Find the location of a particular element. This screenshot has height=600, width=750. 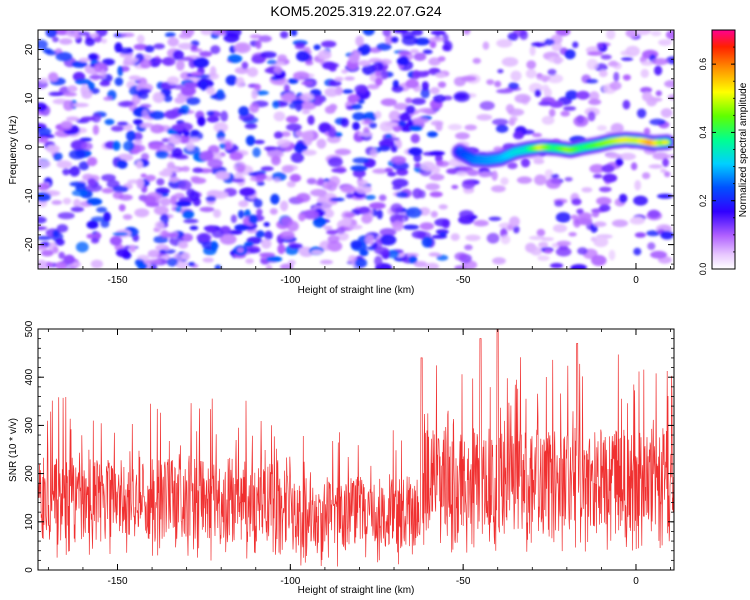

spectral-ridge is located at coordinates (562, 150).